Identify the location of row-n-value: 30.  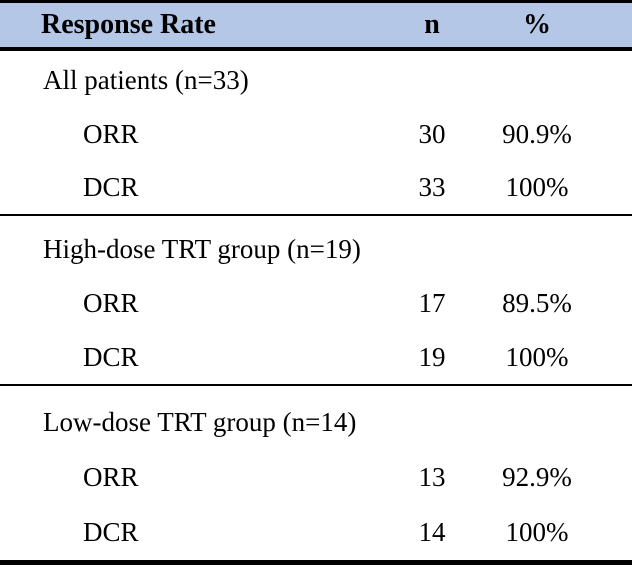
(432, 134).